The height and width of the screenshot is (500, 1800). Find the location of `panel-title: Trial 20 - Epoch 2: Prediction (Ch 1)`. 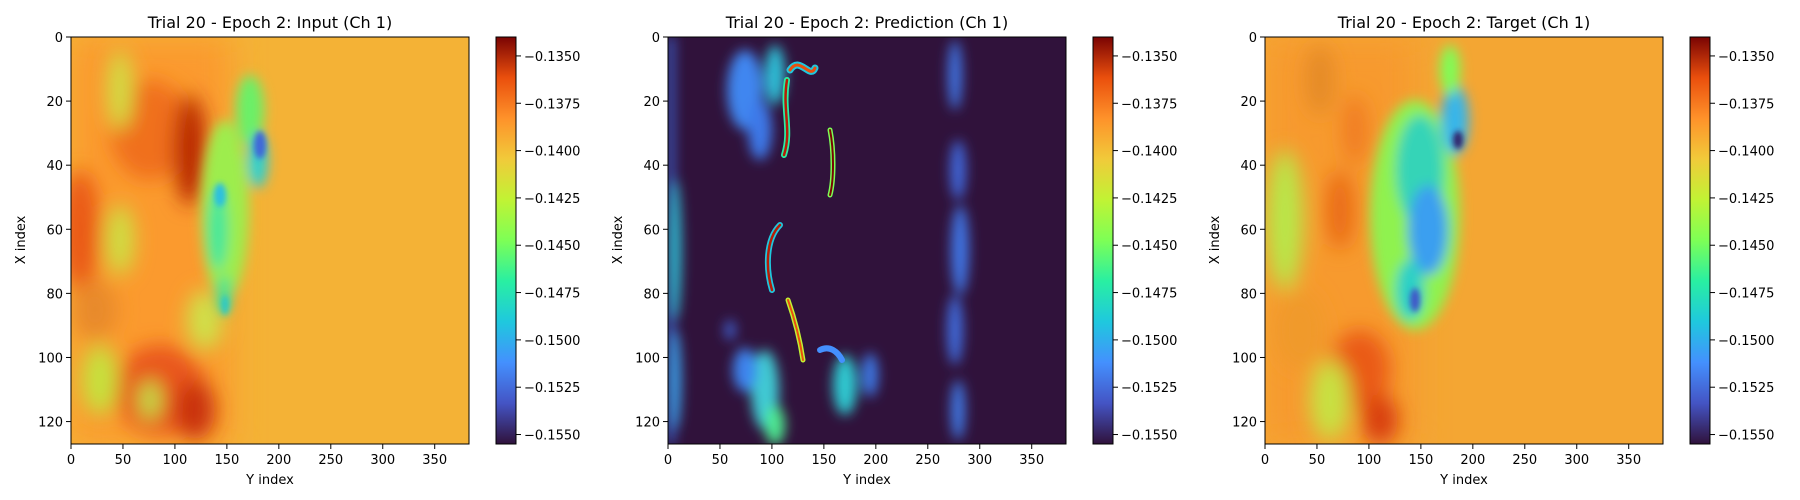

panel-title: Trial 20 - Epoch 2: Prediction (Ch 1) is located at coordinates (866, 22).